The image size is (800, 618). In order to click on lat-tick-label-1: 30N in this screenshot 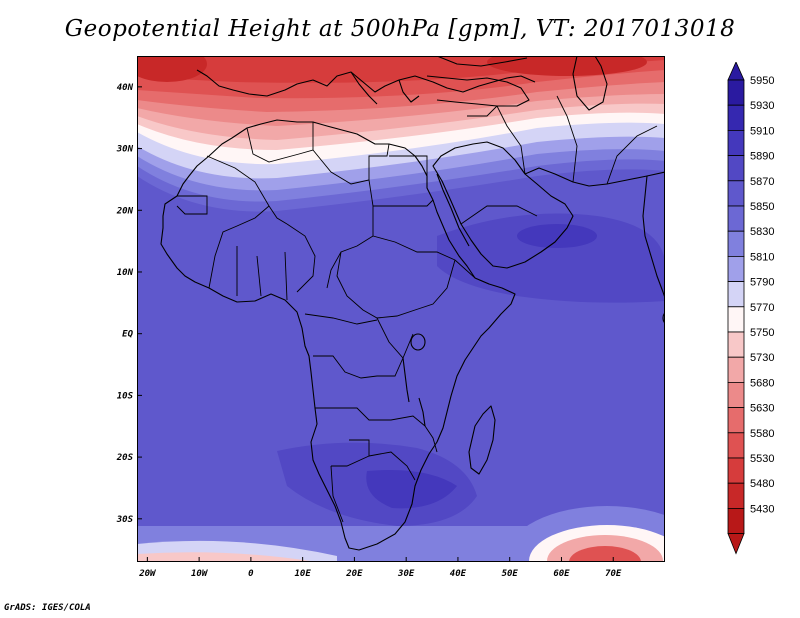, I will do `click(125, 150)`.